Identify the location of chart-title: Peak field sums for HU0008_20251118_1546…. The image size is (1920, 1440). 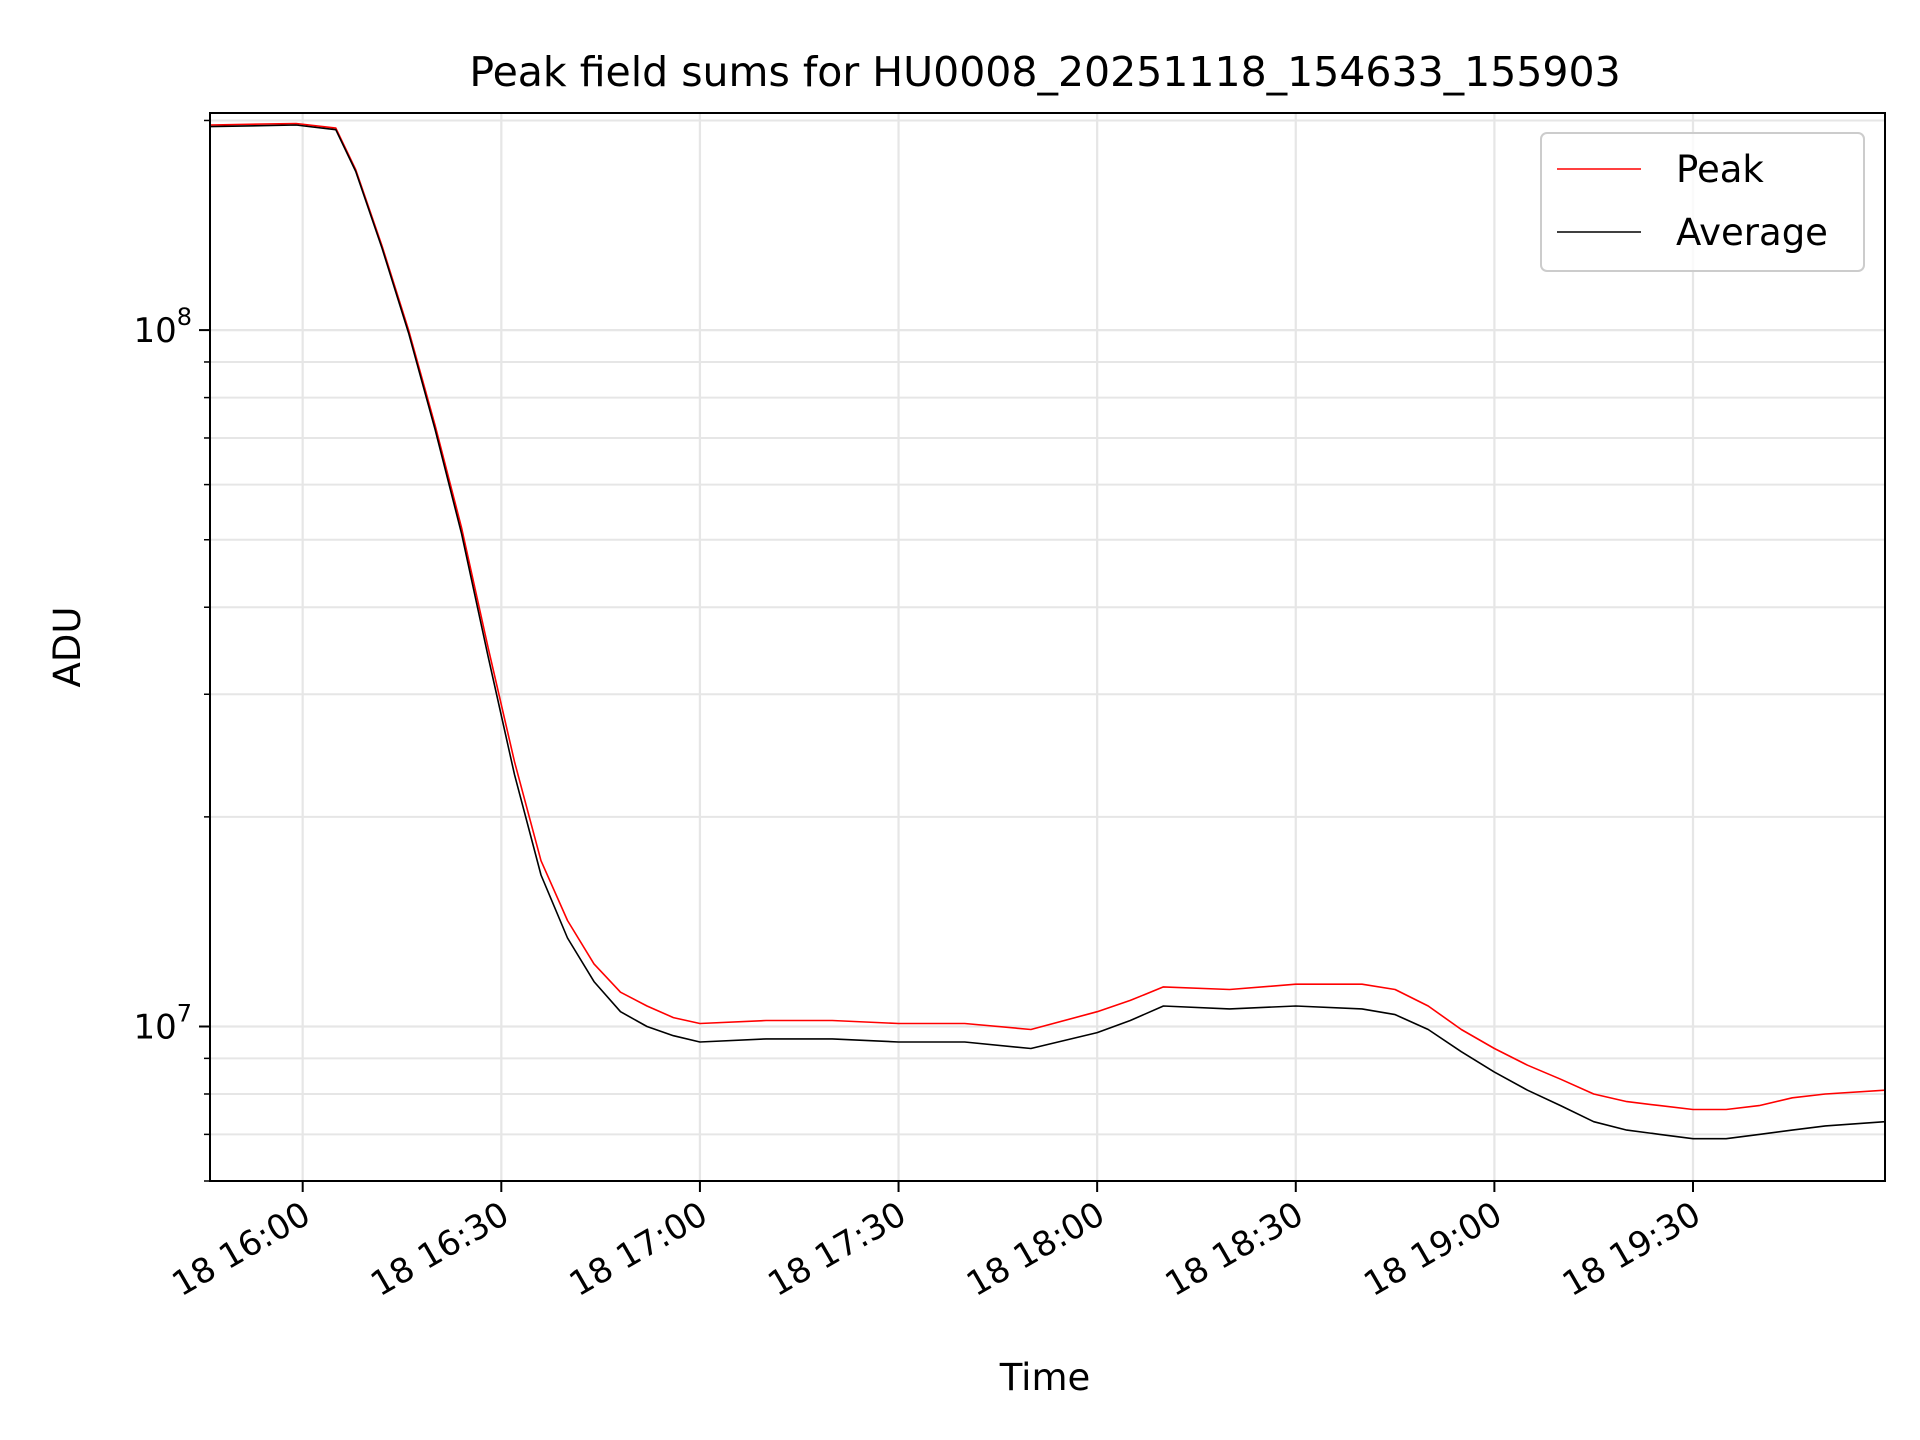
(1044, 72).